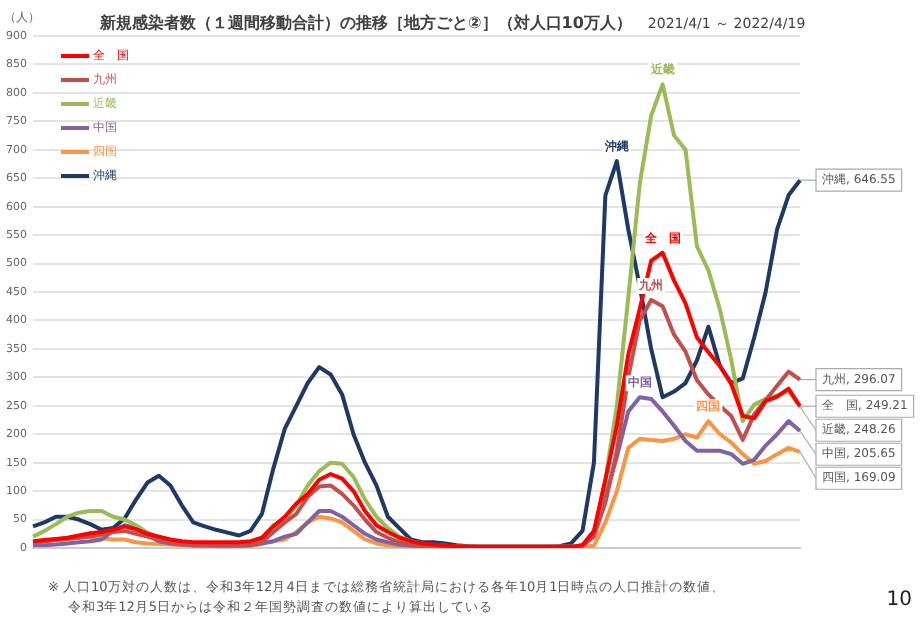 This screenshot has width=924, height=640. Describe the element at coordinates (899, 600) in the screenshot. I see `text: 10` at that location.